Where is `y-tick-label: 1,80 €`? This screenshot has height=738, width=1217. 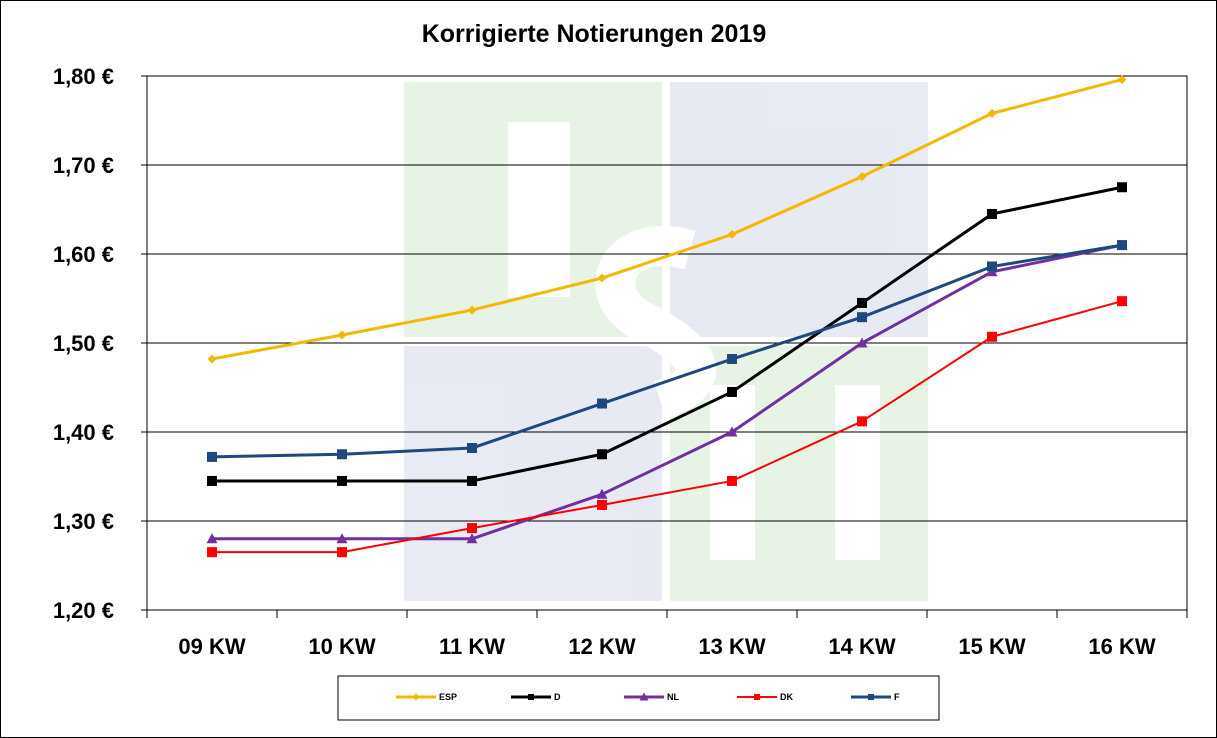 y-tick-label: 1,80 € is located at coordinates (83, 76).